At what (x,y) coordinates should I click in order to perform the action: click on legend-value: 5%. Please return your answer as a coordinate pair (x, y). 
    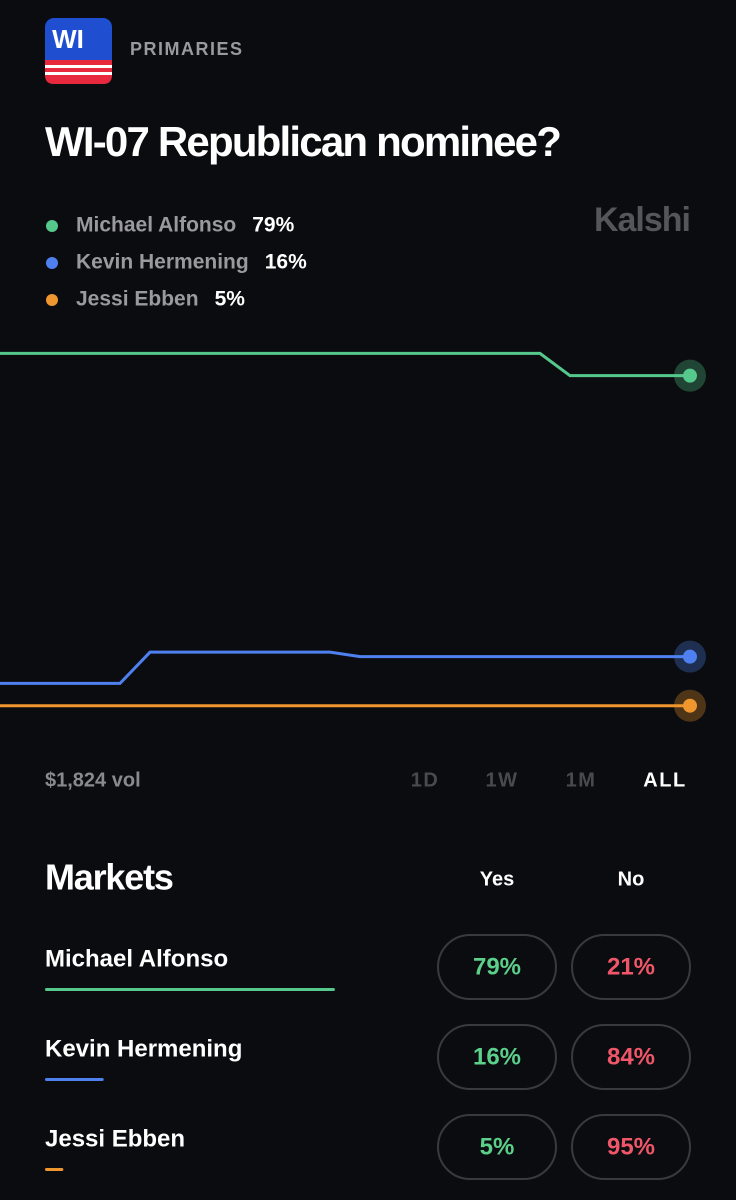
    Looking at the image, I should click on (230, 299).